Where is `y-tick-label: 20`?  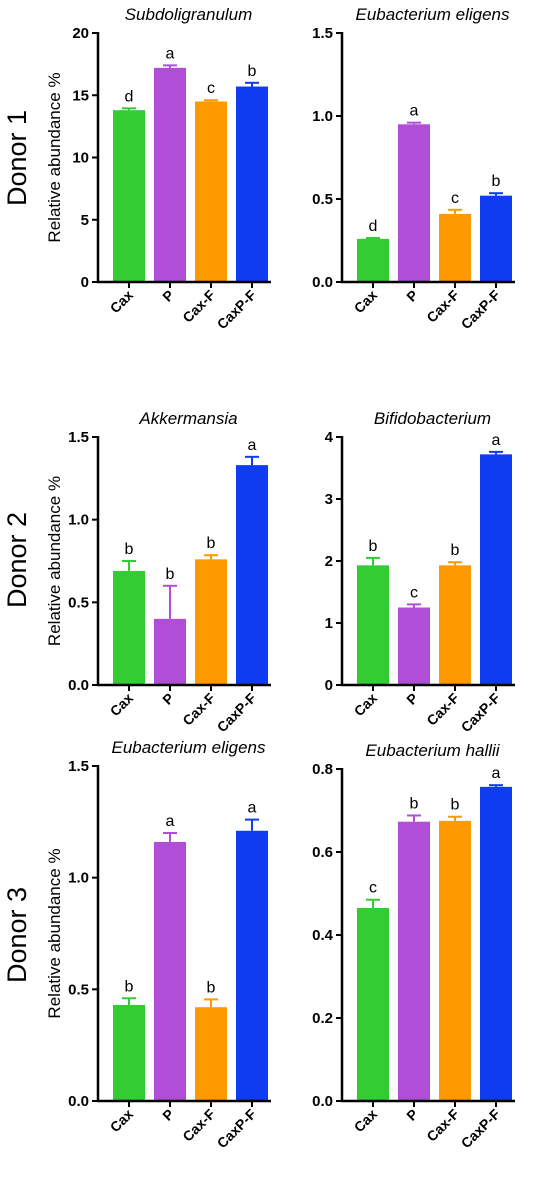
y-tick-label: 20 is located at coordinates (80, 33).